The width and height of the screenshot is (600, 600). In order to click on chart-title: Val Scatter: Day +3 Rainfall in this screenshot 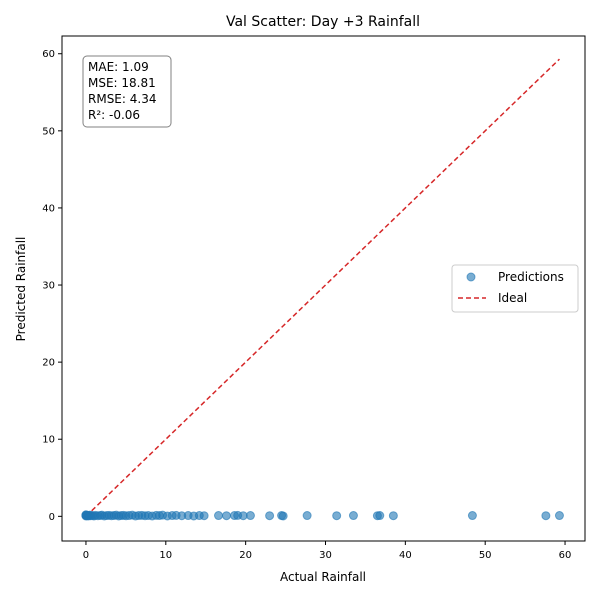, I will do `click(323, 22)`.